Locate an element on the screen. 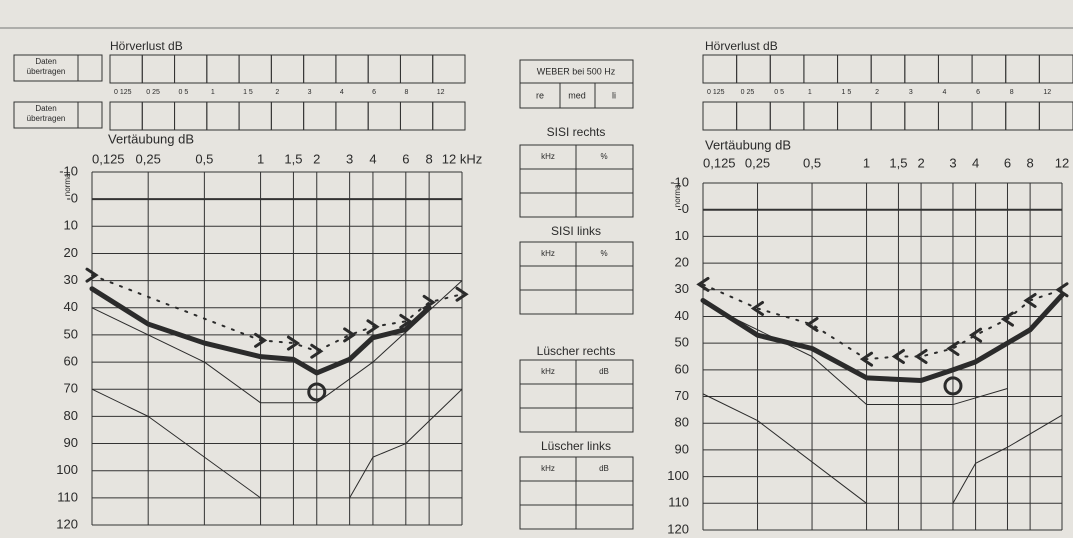  table-header: kHz is located at coordinates (548, 156).